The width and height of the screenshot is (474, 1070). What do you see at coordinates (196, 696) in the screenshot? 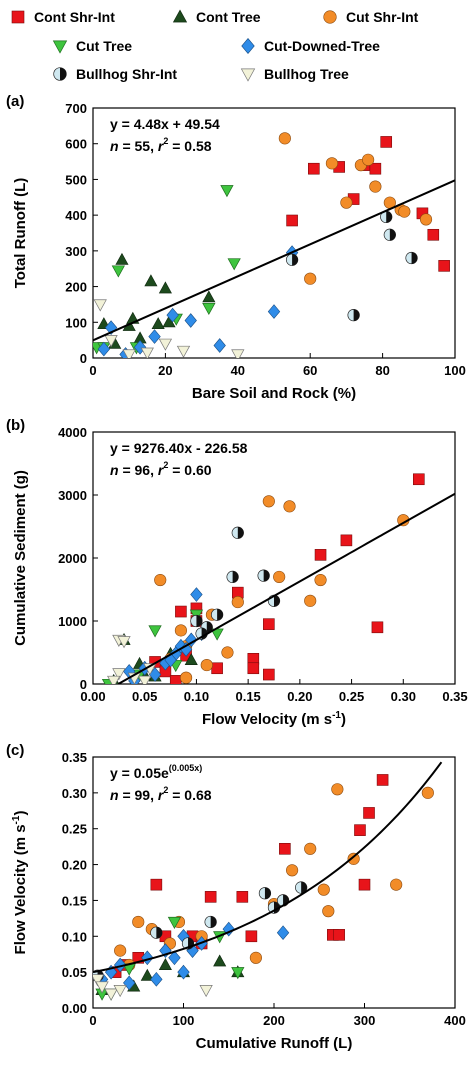
I see `x-tick-label: 0.10` at bounding box center [196, 696].